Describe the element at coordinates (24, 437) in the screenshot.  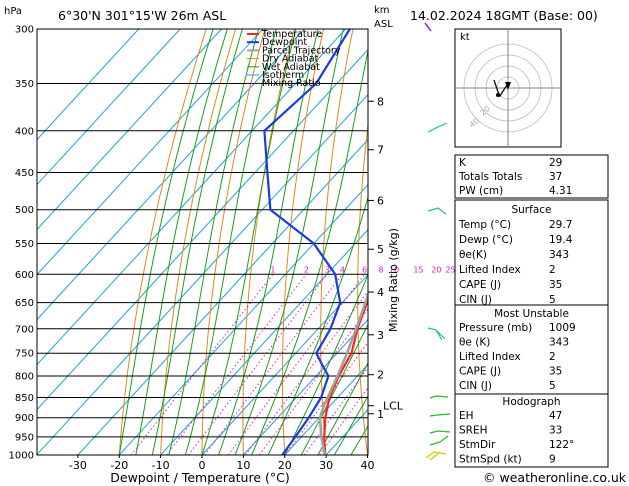
I see `y-tick-label: 950` at that location.